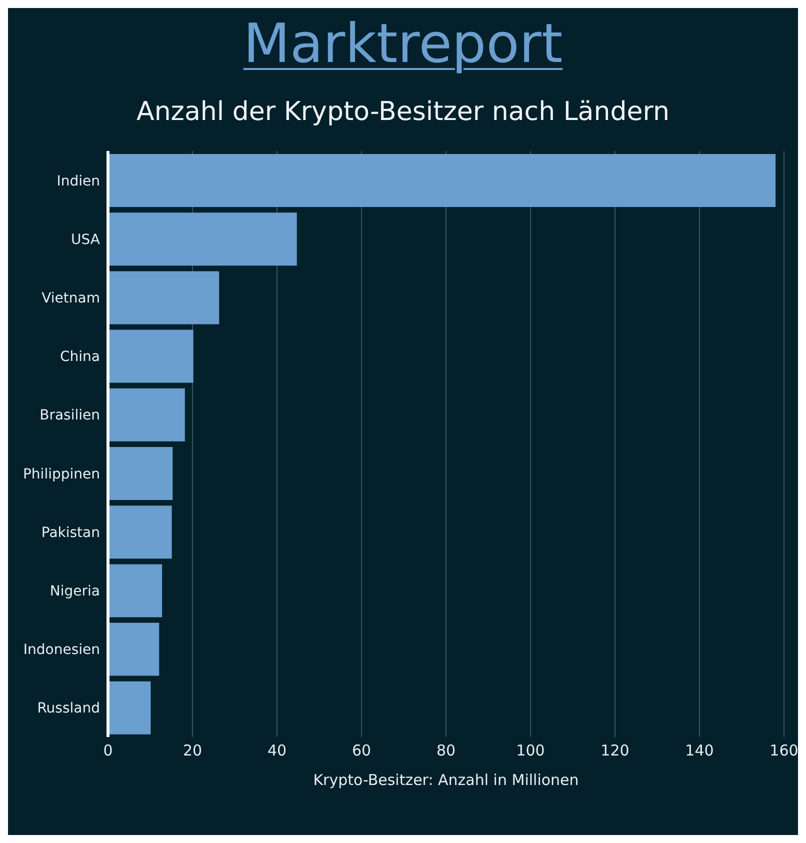 The height and width of the screenshot is (843, 806). I want to click on y-tick-label: Philippinen, so click(61, 474).